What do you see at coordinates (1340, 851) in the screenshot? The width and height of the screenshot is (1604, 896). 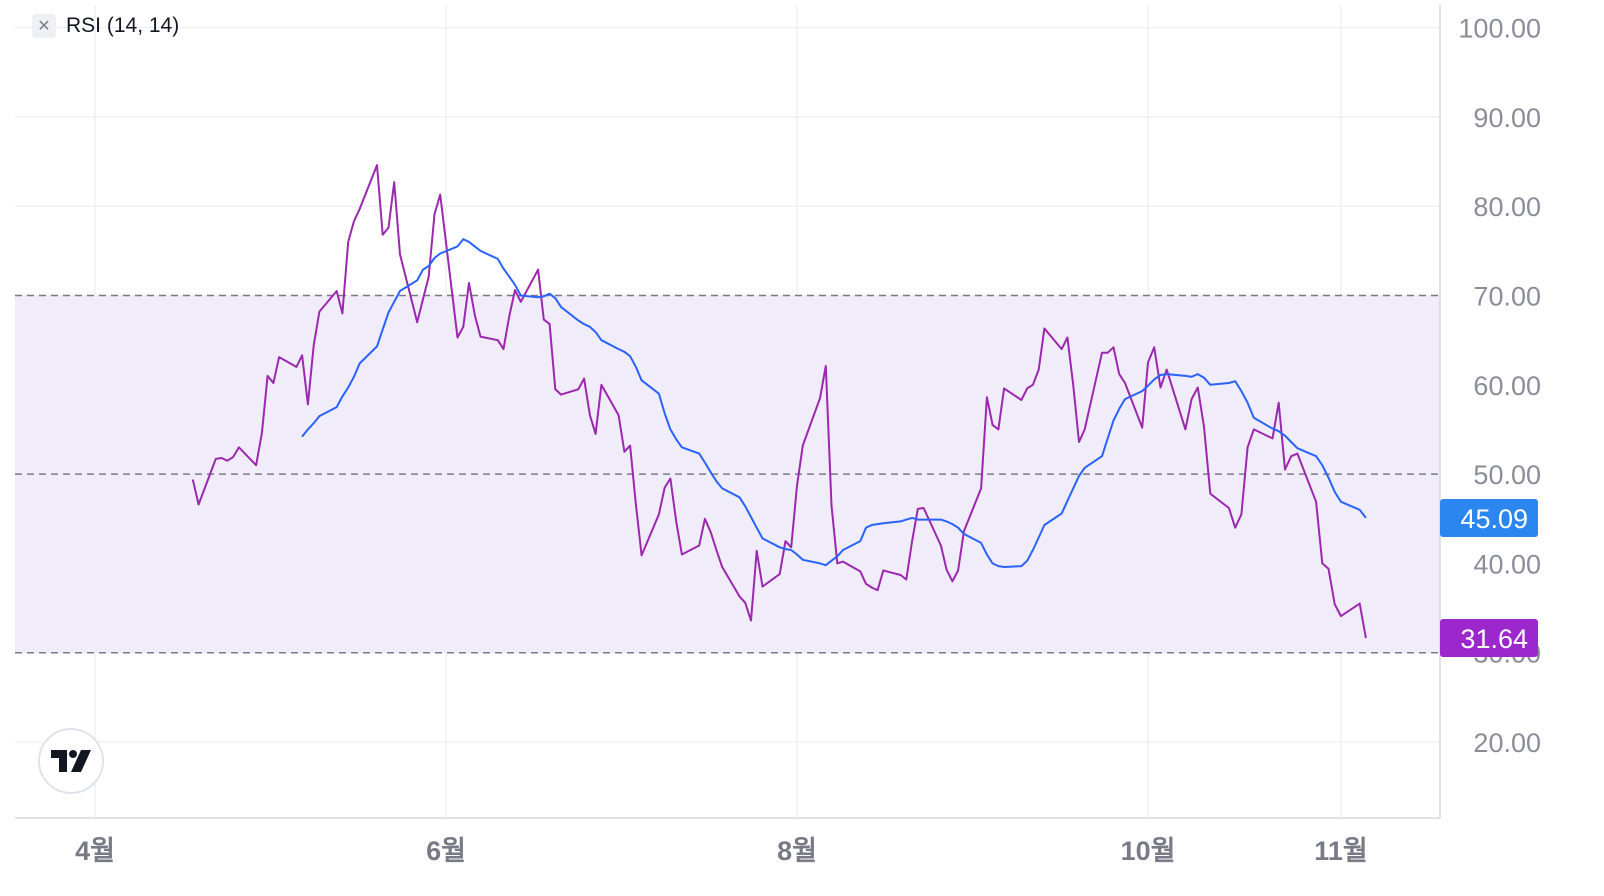 I see `x-tick-label: 11월` at bounding box center [1340, 851].